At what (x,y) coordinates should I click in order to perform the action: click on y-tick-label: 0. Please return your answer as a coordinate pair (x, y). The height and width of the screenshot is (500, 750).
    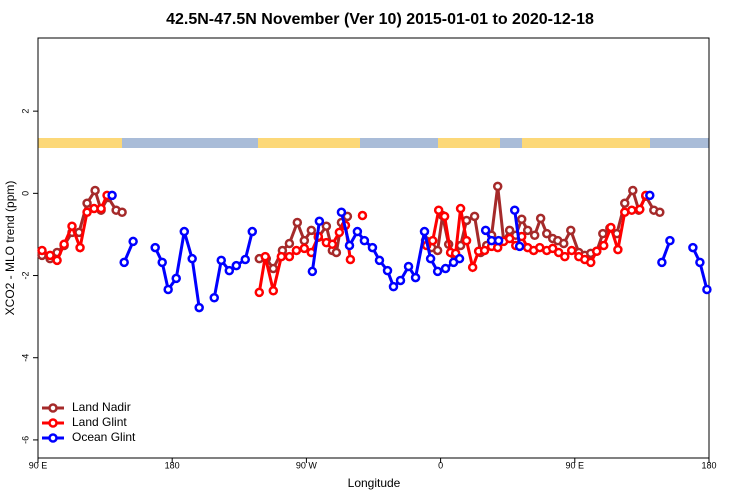
    Looking at the image, I should click on (25, 193).